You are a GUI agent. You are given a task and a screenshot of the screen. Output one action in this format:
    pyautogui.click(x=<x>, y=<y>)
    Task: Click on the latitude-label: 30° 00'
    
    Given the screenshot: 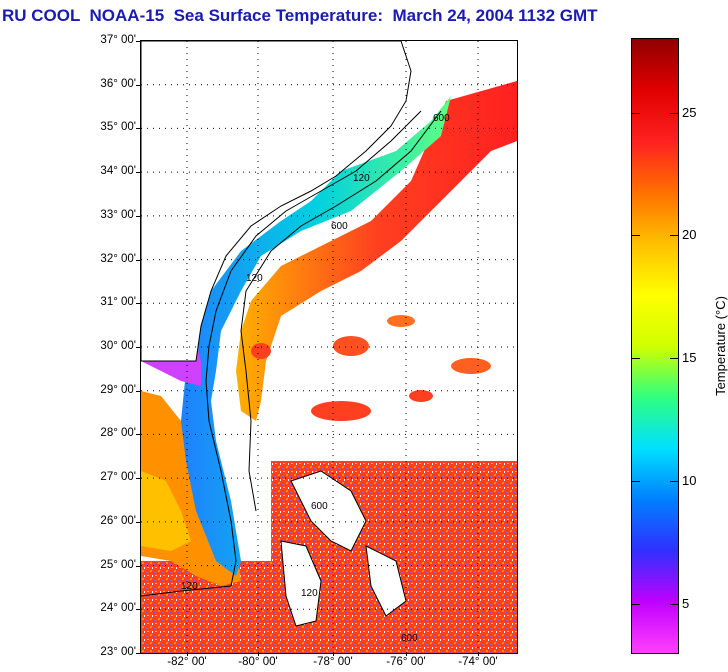 What is the action you would take?
    pyautogui.click(x=118, y=346)
    